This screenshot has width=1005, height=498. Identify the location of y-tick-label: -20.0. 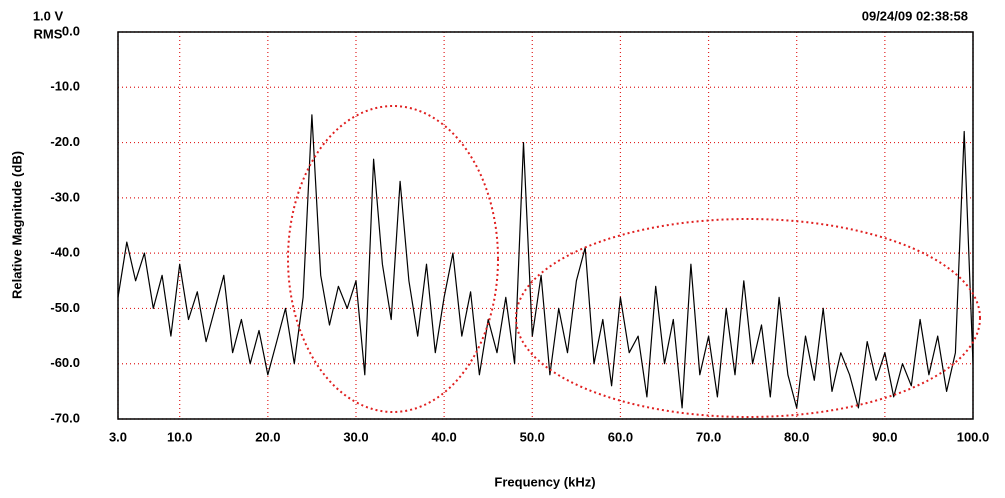
(65, 141).